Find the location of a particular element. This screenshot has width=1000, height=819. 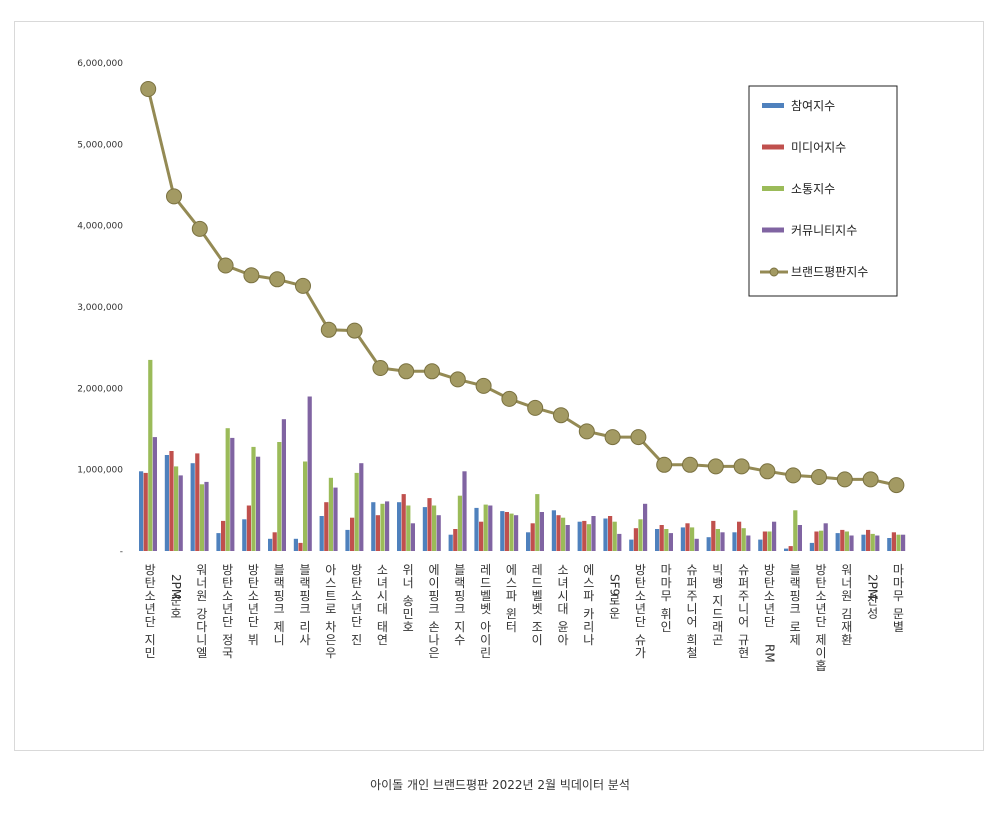

category-label-latin: SF9 is located at coordinates (615, 585).